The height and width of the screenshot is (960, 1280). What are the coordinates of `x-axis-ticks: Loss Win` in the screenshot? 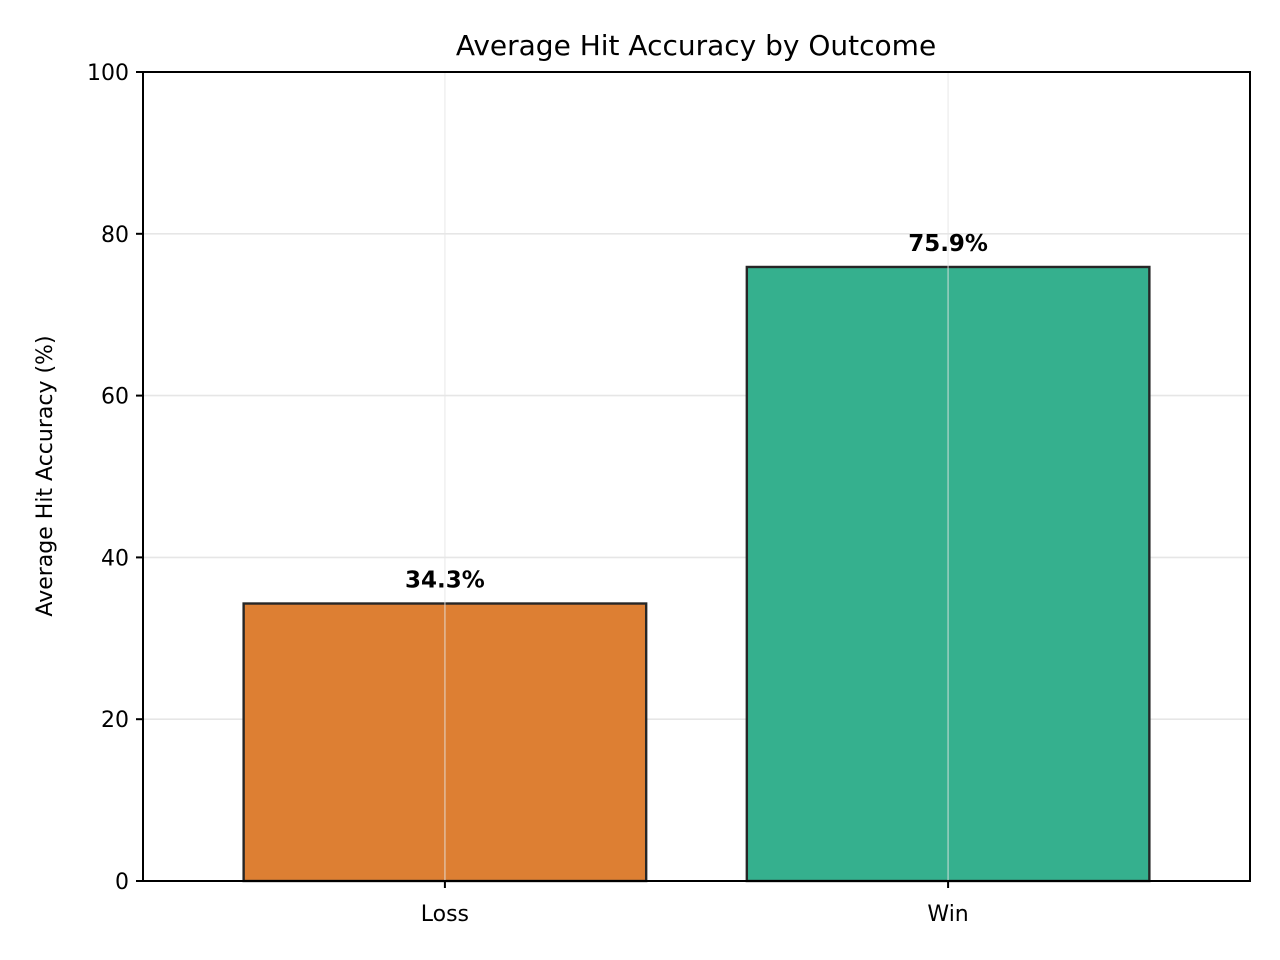 It's located at (695, 904).